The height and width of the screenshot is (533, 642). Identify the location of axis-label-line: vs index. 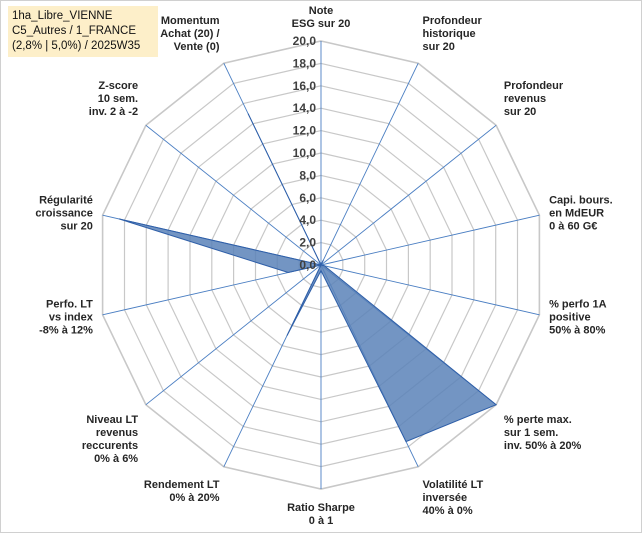
(71, 318).